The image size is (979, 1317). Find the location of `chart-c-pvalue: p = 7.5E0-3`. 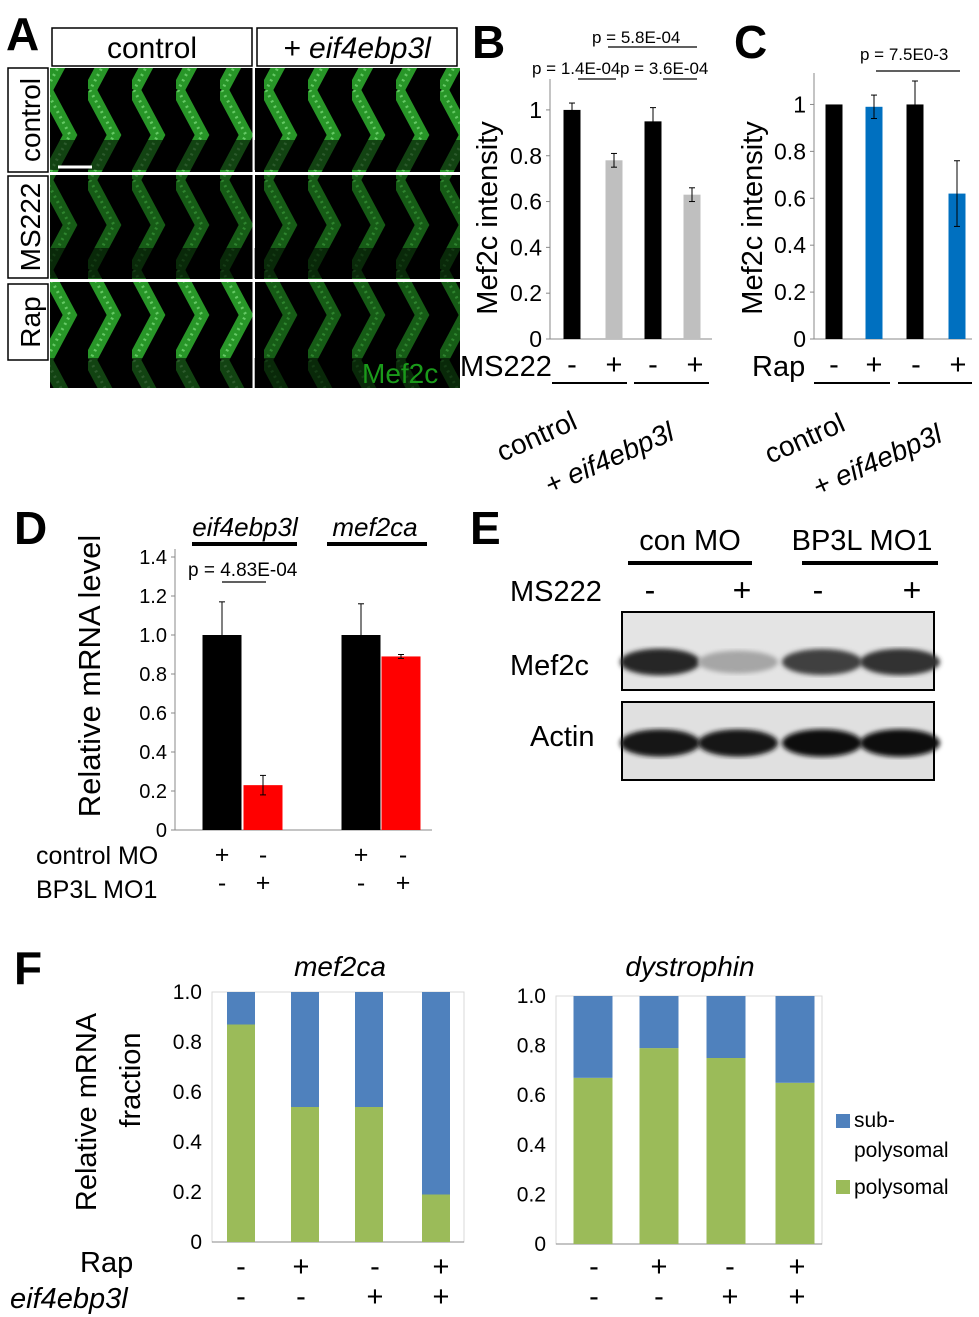

chart-c-pvalue: p = 7.5E0-3 is located at coordinates (904, 54).